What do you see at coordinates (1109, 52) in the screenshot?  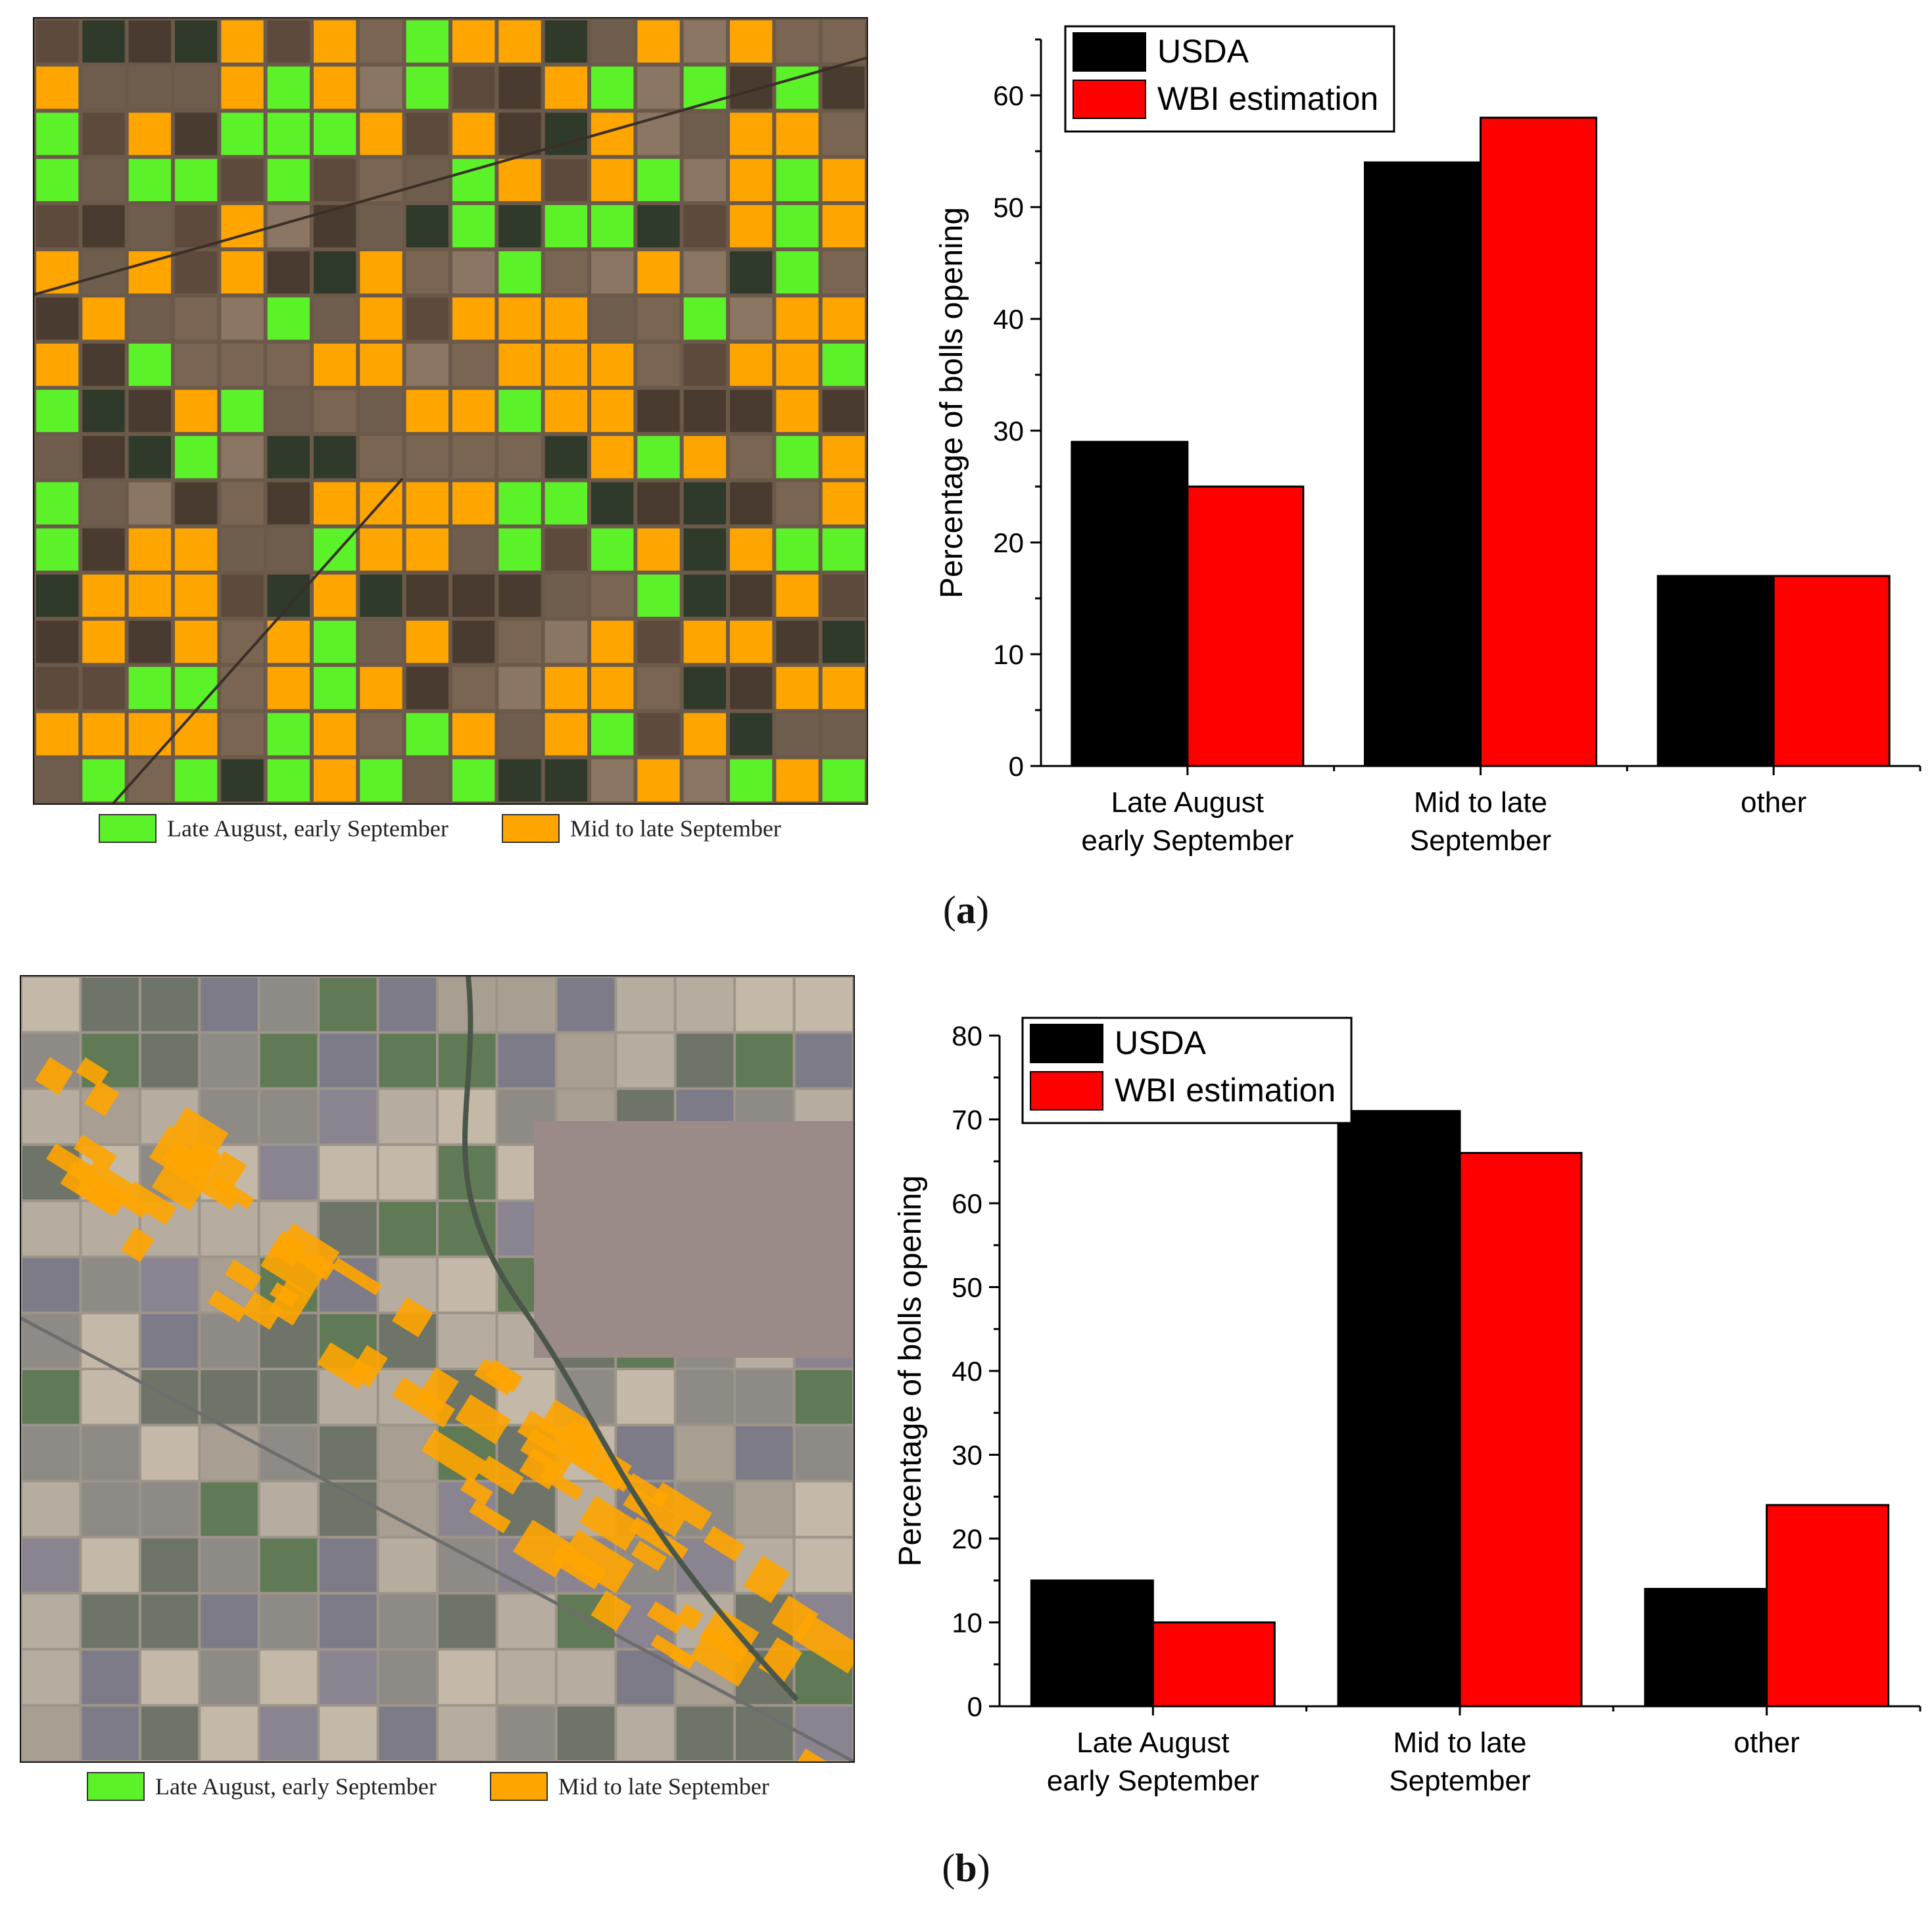 I see `legend-swatch-usda` at bounding box center [1109, 52].